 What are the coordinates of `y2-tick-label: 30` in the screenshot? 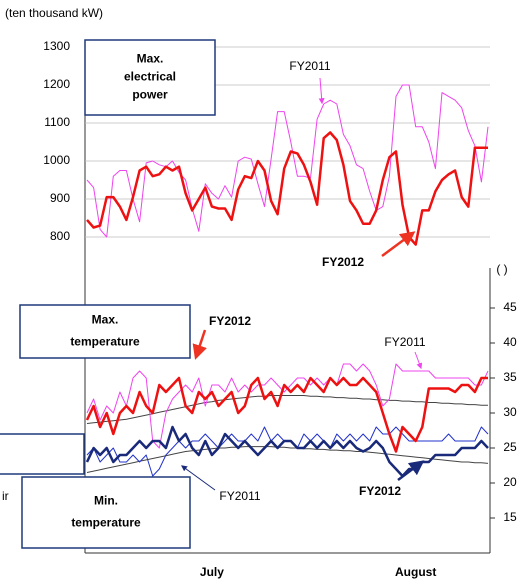 It's located at (510, 412).